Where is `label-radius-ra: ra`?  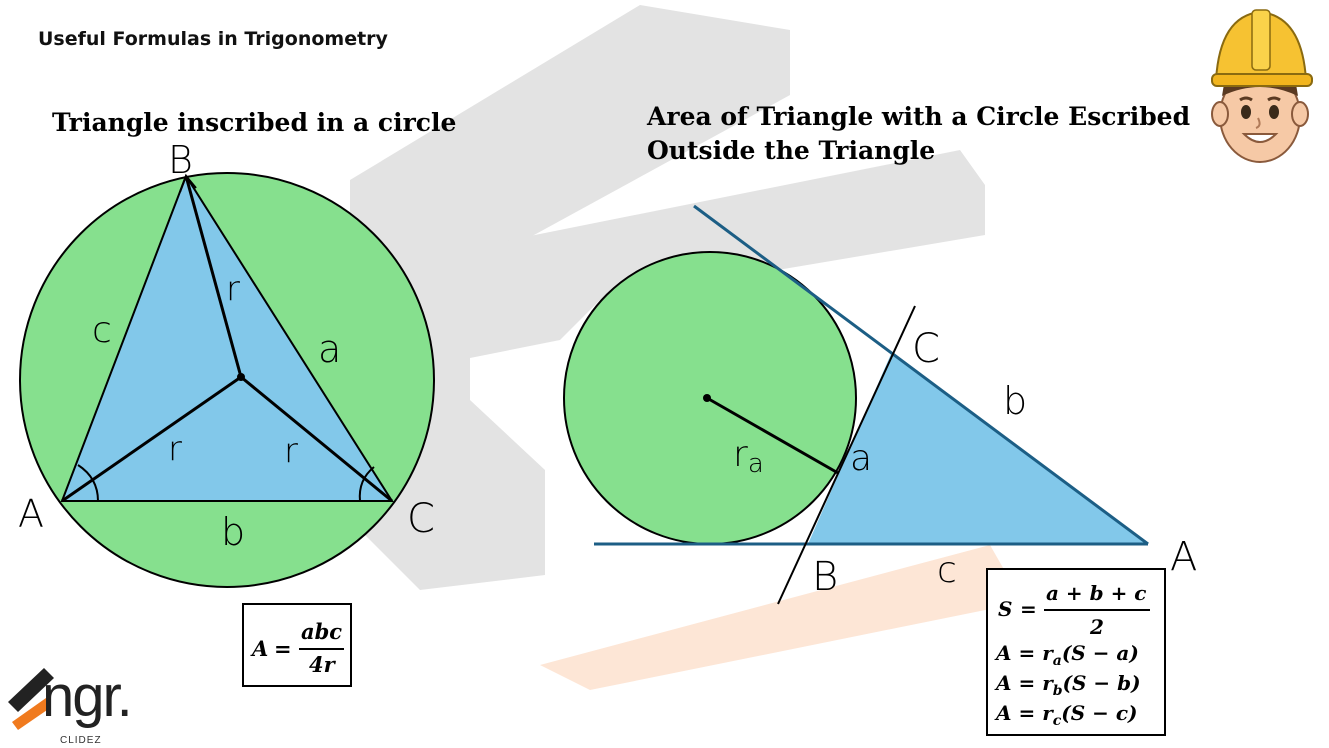
label-radius-ra: ra is located at coordinates (748, 456).